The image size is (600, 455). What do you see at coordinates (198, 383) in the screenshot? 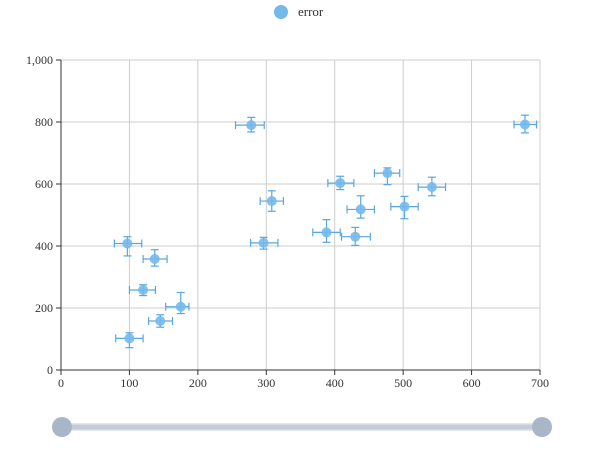
I see `x-tick-label: 200` at bounding box center [198, 383].